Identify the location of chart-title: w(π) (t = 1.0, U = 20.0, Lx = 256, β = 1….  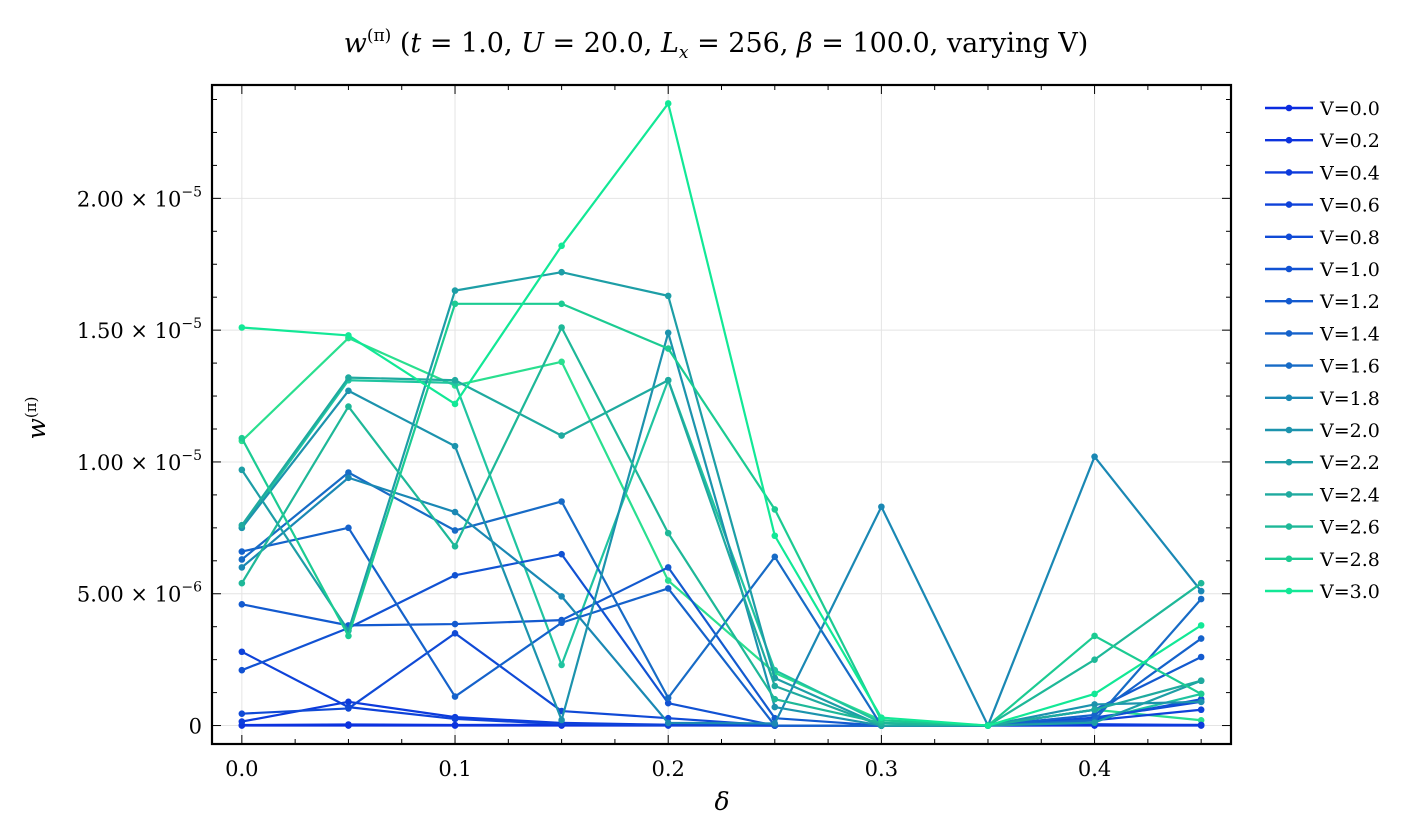
(716, 44).